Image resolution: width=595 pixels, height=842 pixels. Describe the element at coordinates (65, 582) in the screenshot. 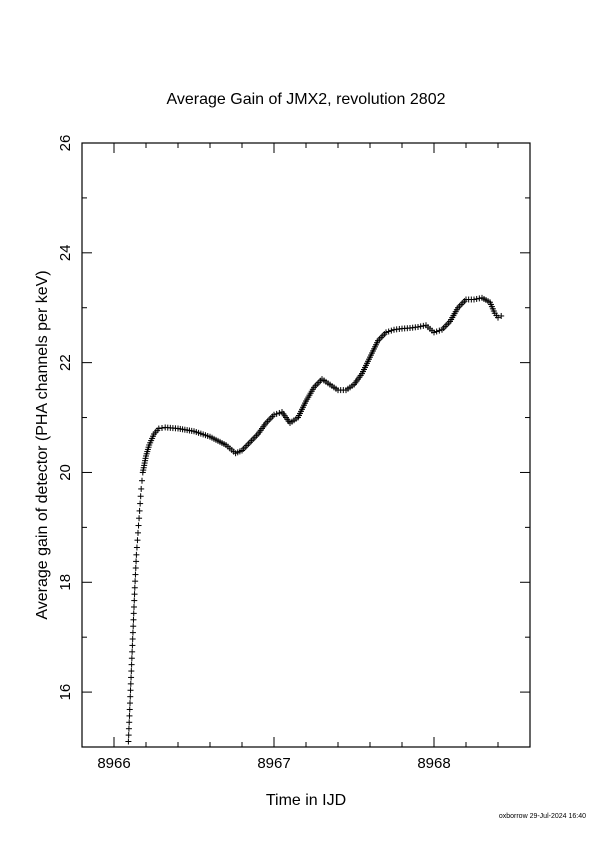

I see `y-tick-label: 18` at that location.